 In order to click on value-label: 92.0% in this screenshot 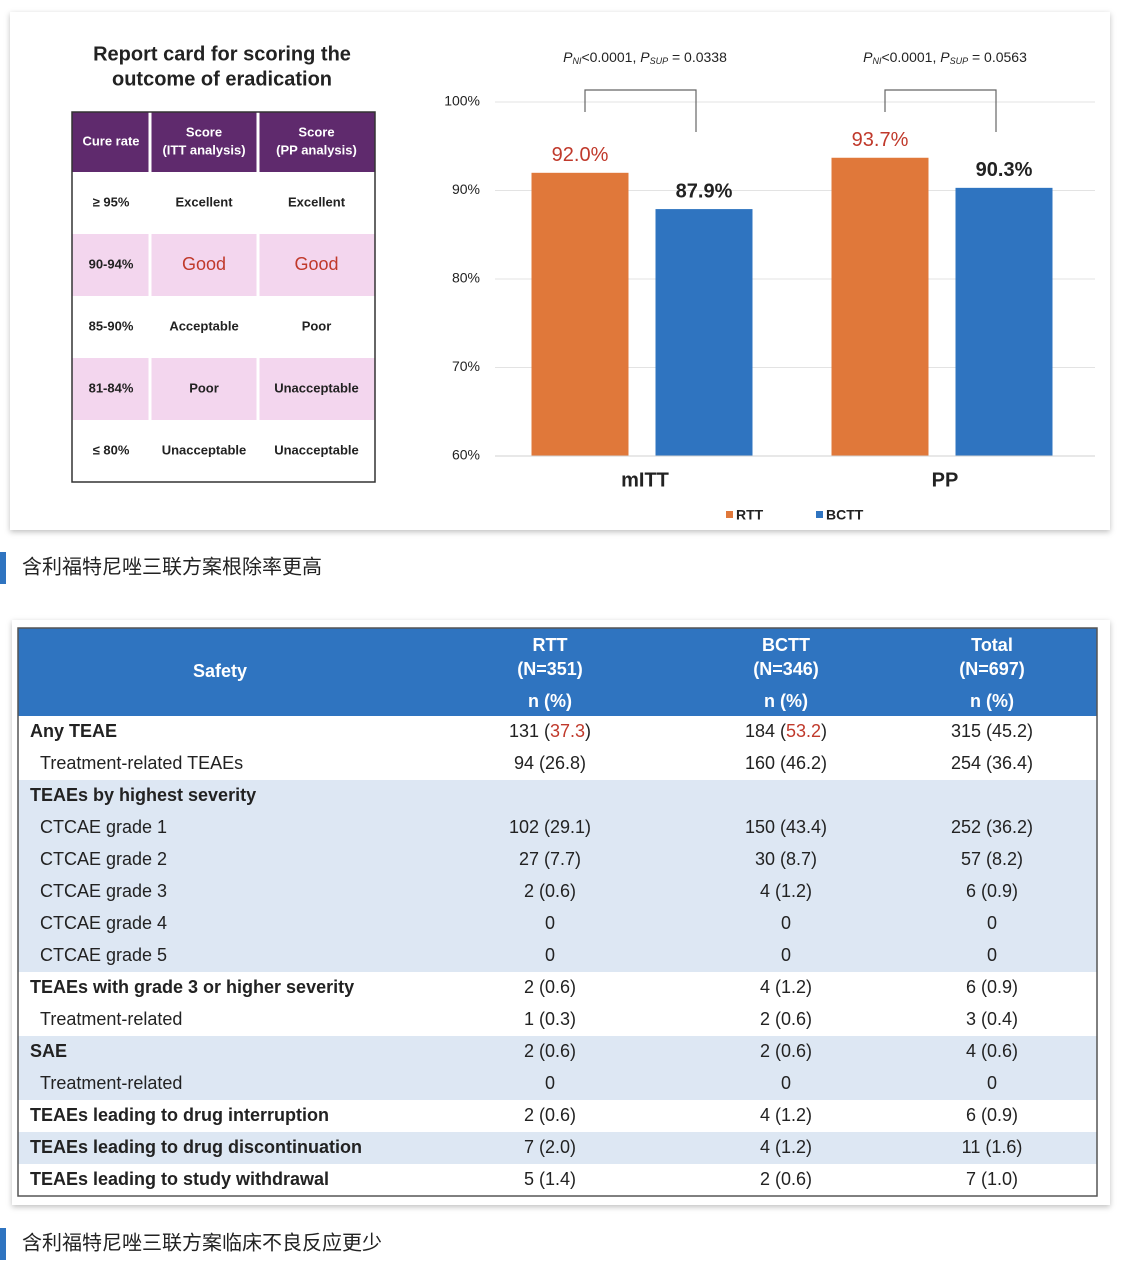, I will do `click(580, 155)`.